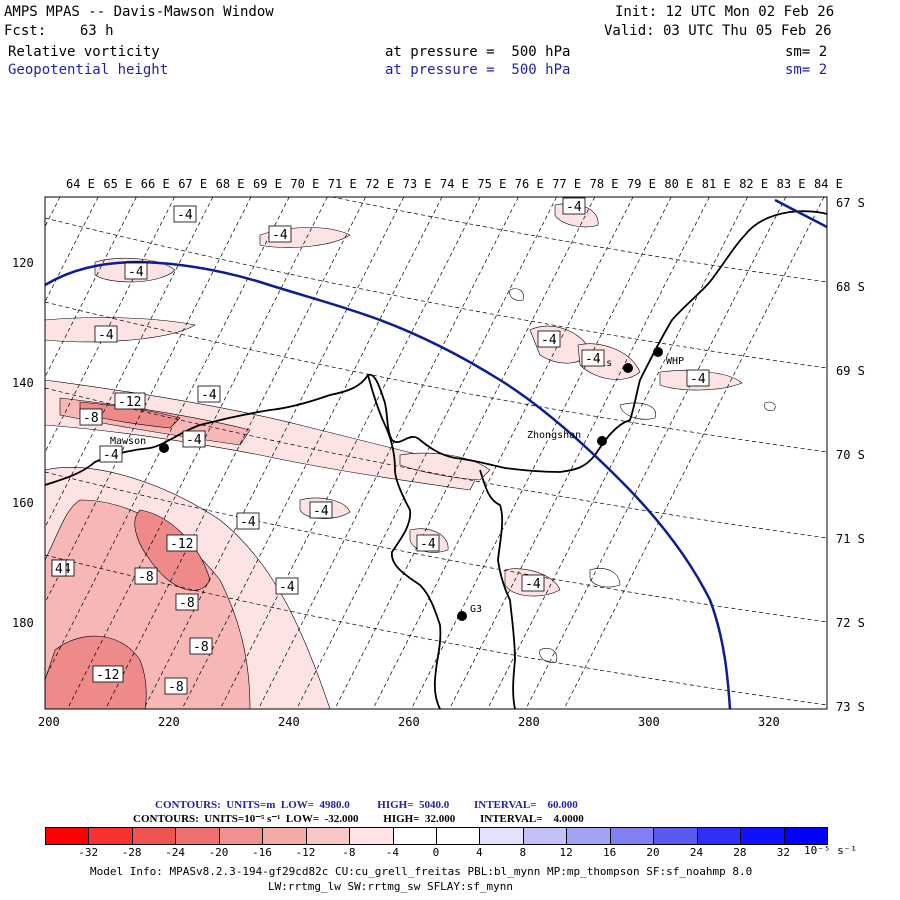  Describe the element at coordinates (850, 623) in the screenshot. I see `lat-label: 72 S` at that location.